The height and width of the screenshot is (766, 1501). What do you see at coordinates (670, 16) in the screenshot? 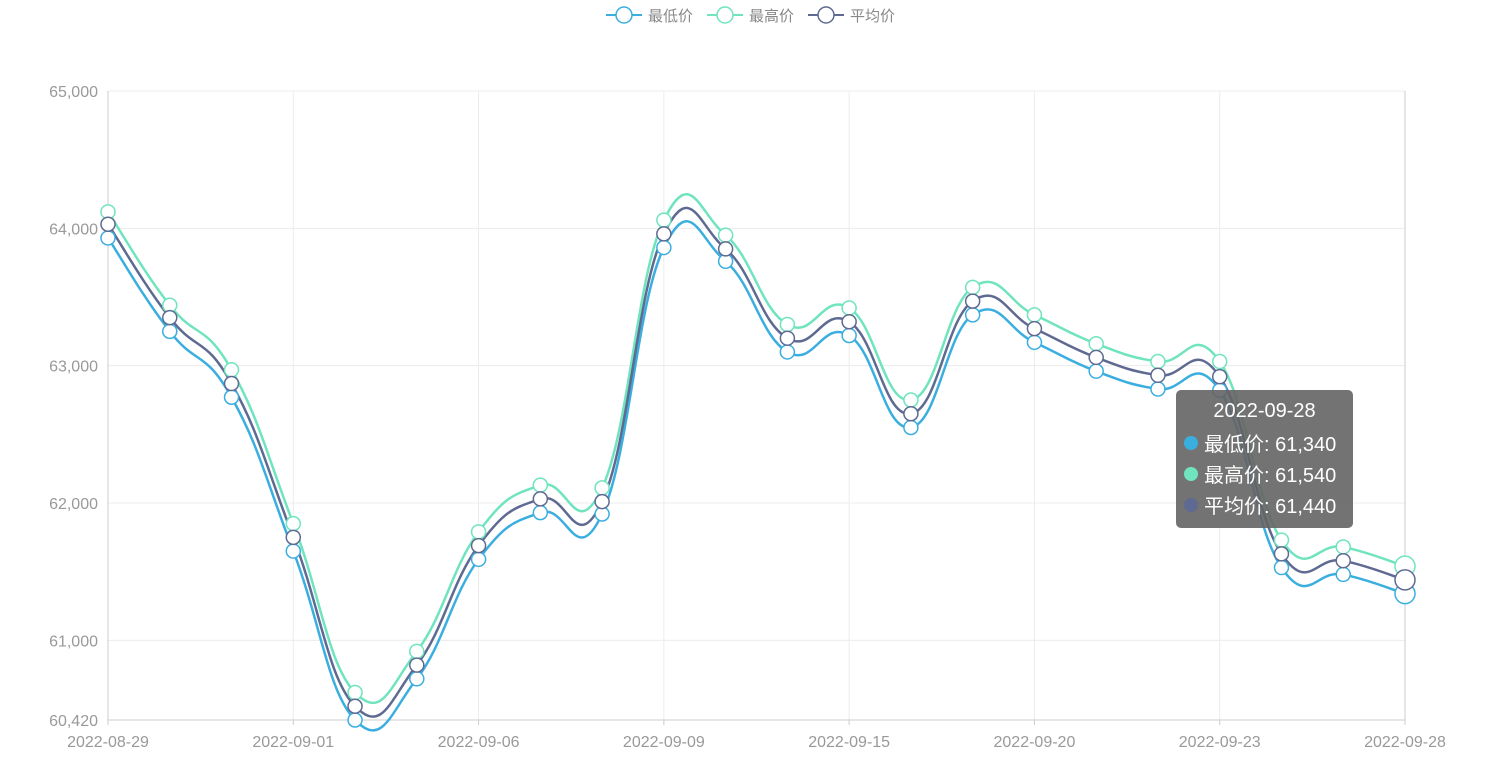
I see `legend-label: 最低价` at bounding box center [670, 16].